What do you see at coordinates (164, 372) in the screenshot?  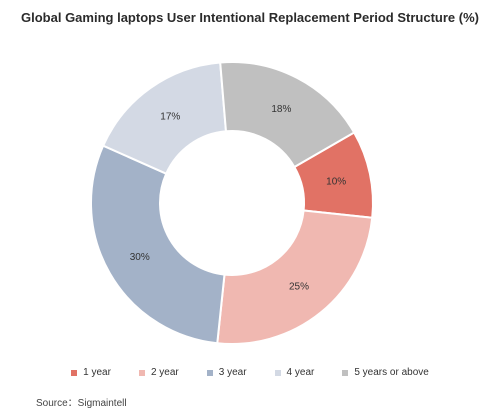 I see `legend-label: 2 year` at bounding box center [164, 372].